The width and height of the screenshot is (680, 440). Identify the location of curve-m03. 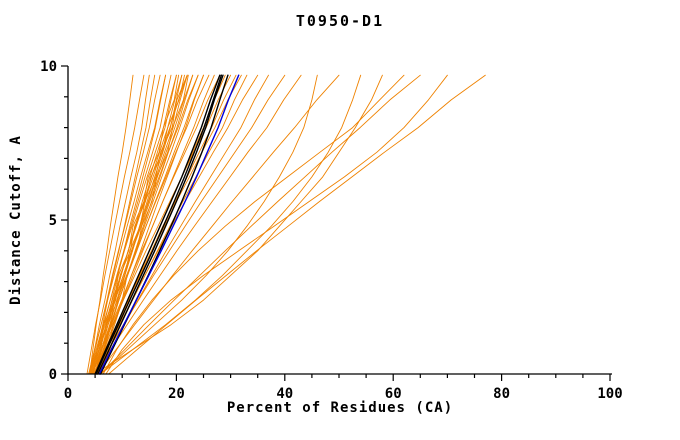
(119, 224).